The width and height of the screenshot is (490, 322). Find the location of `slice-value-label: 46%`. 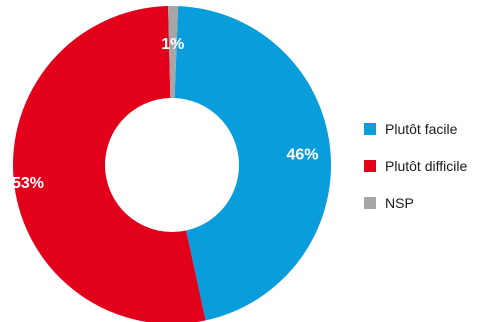

slice-value-label: 46% is located at coordinates (302, 155).